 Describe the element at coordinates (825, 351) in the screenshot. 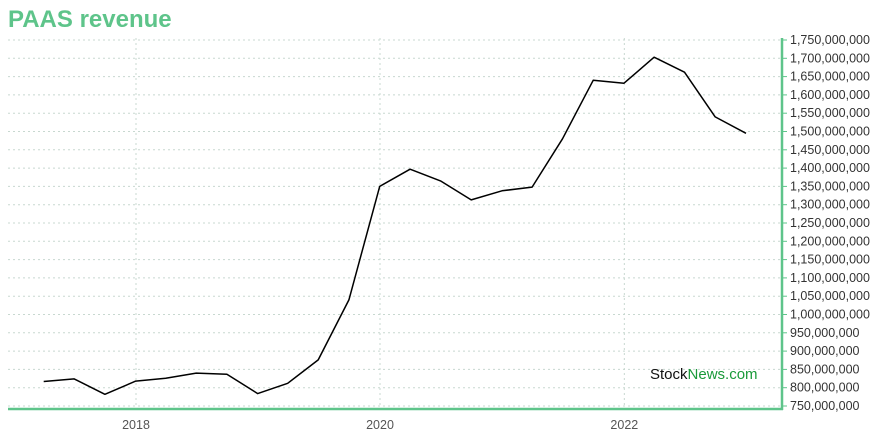

I see `y-tick-label: 900,000,000` at that location.